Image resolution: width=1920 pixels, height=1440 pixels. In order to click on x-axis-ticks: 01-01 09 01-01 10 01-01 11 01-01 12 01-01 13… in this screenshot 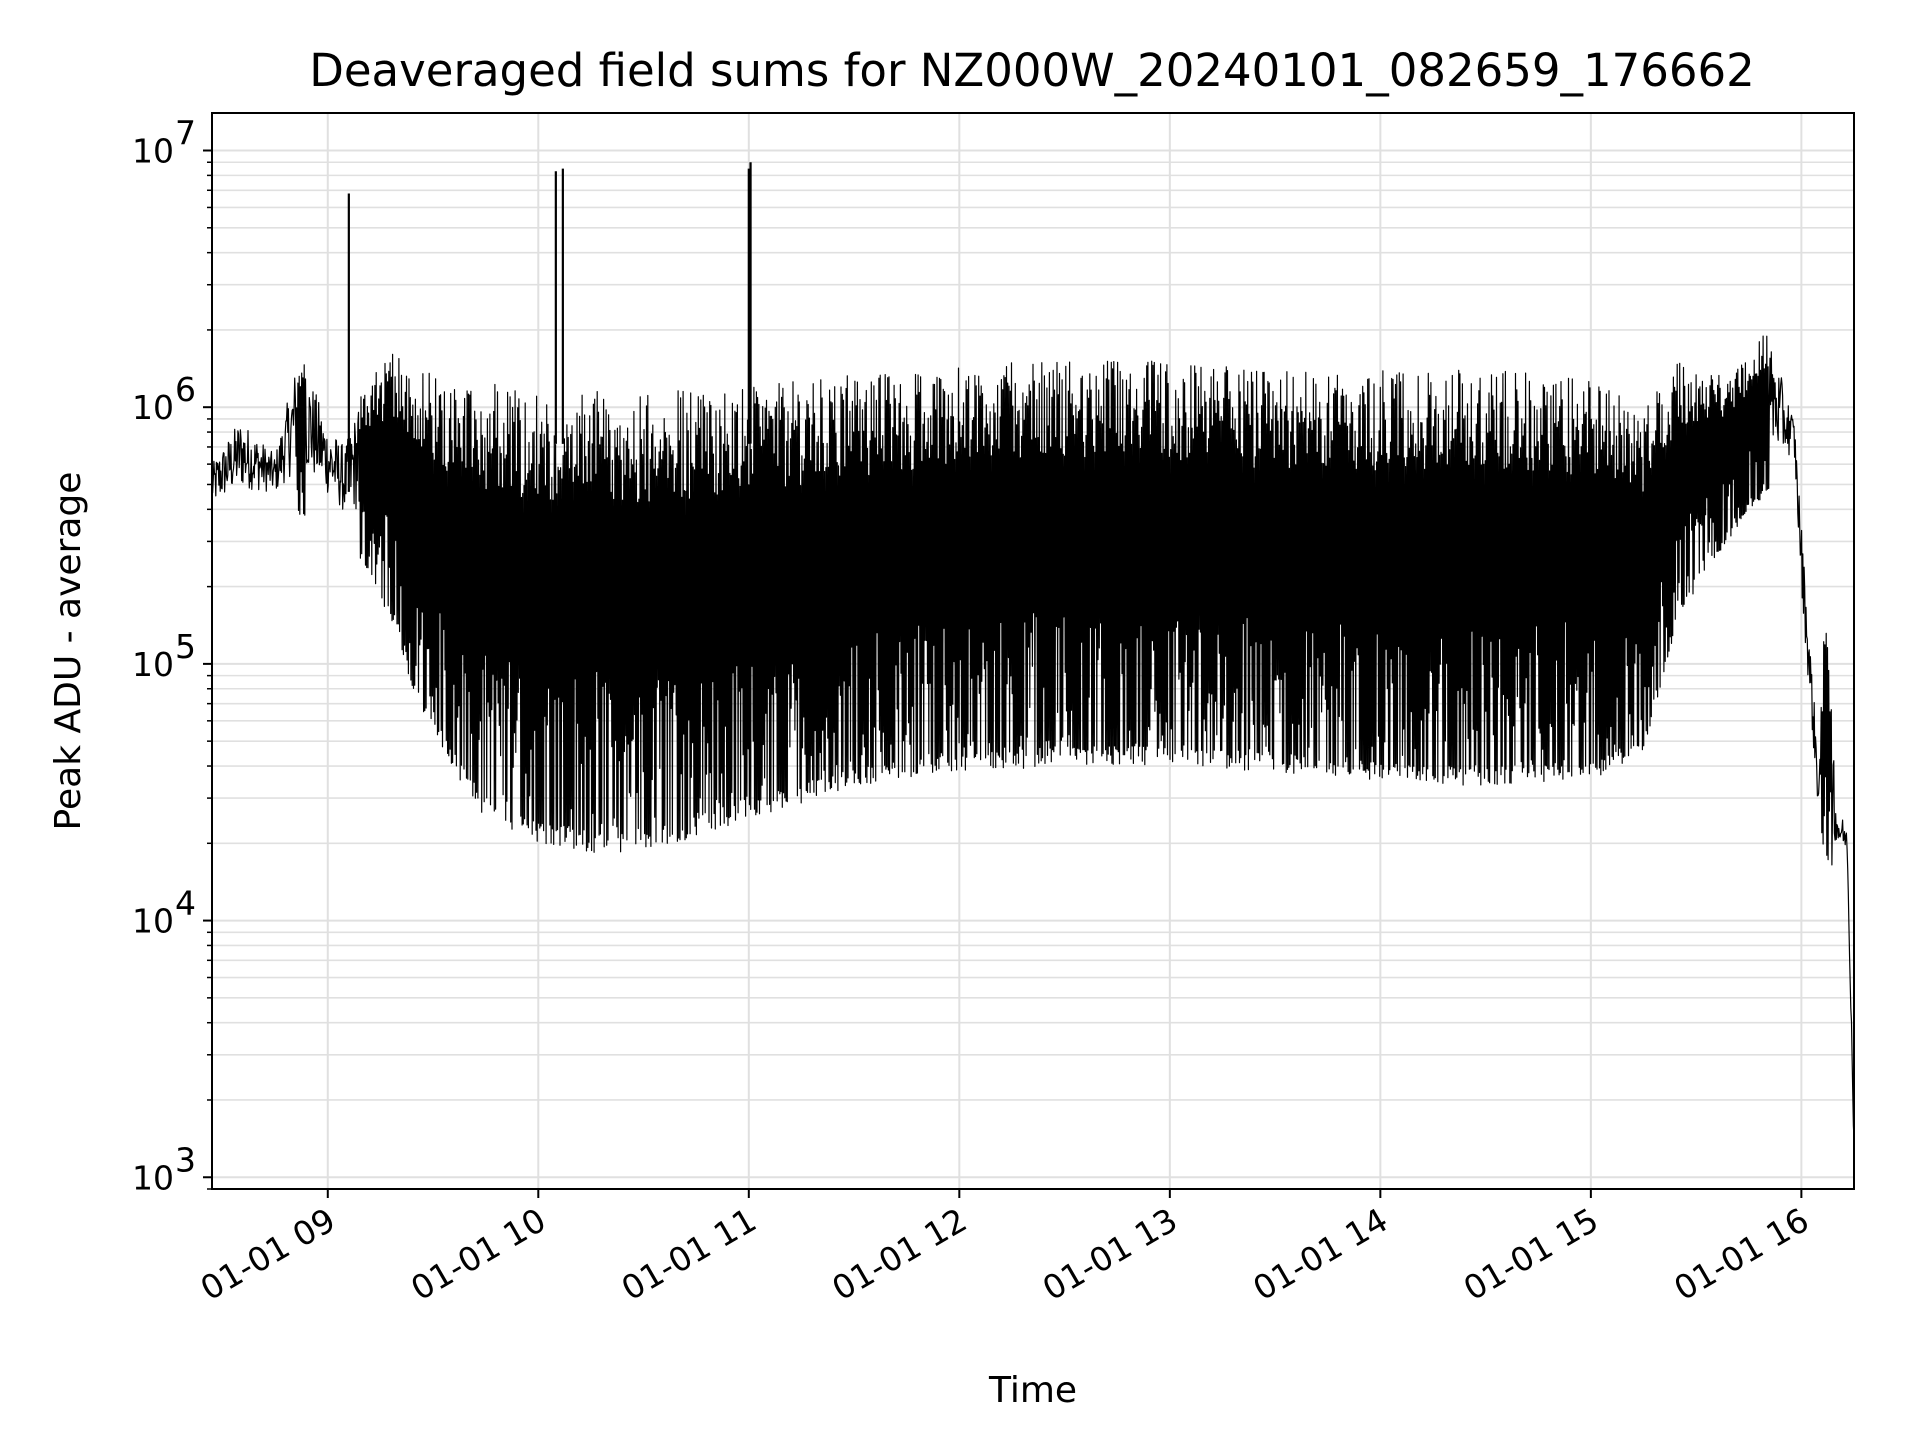, I will do `click(1004, 1248)`.